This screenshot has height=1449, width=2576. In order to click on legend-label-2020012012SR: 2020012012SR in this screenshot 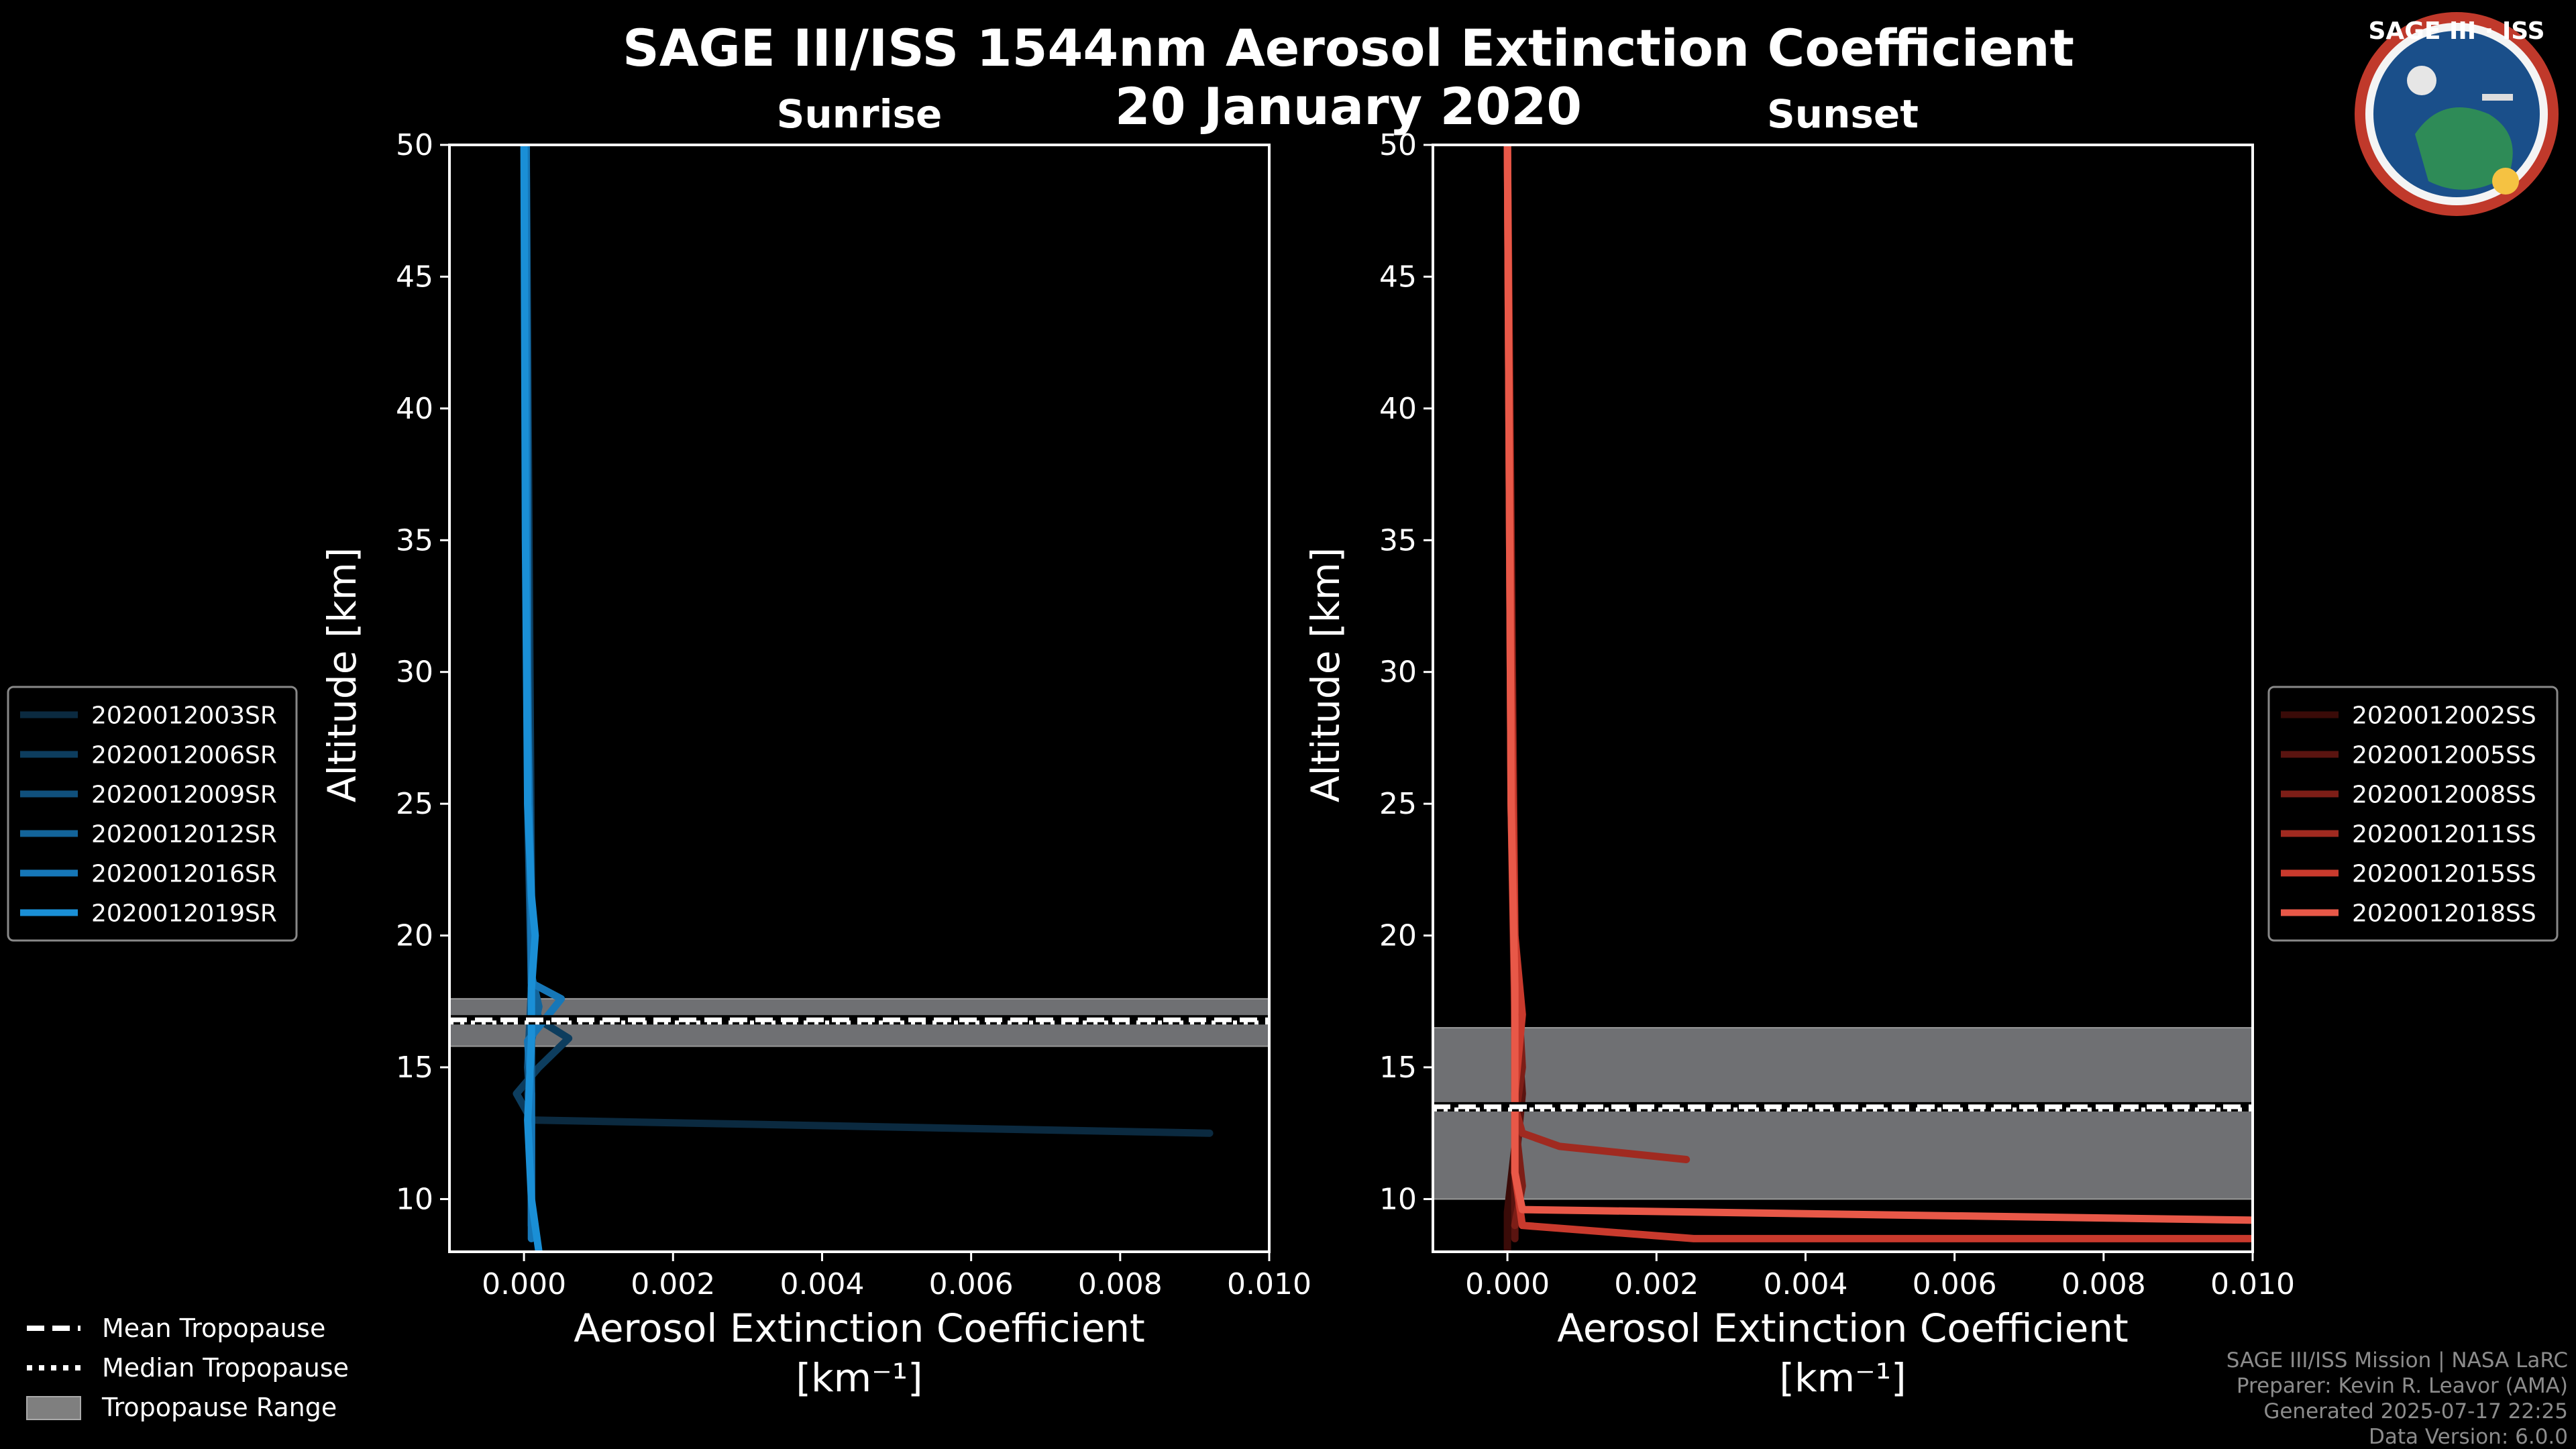, I will do `click(184, 835)`.